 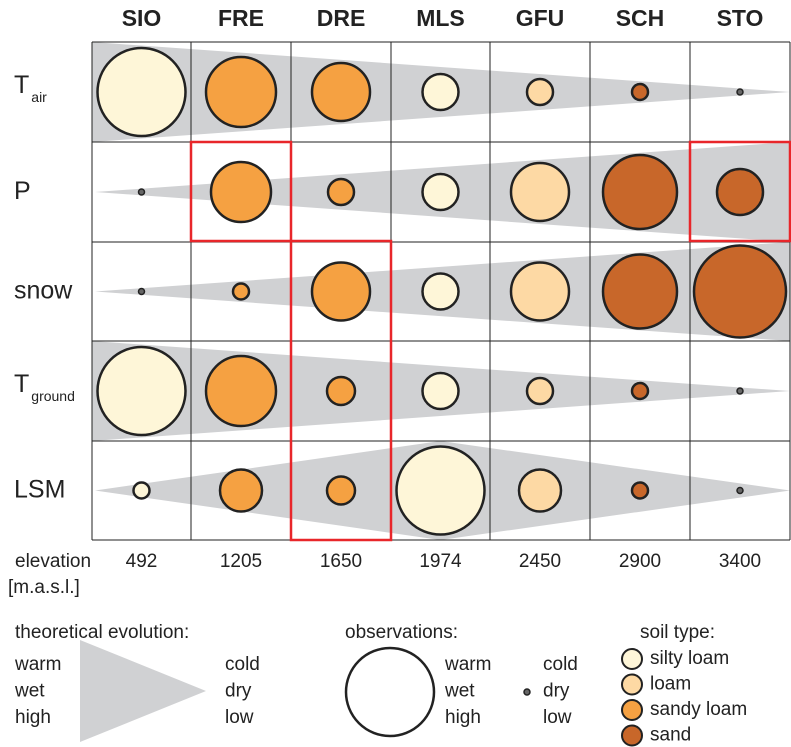 I want to click on row-label-sub: ground, so click(x=53, y=396).